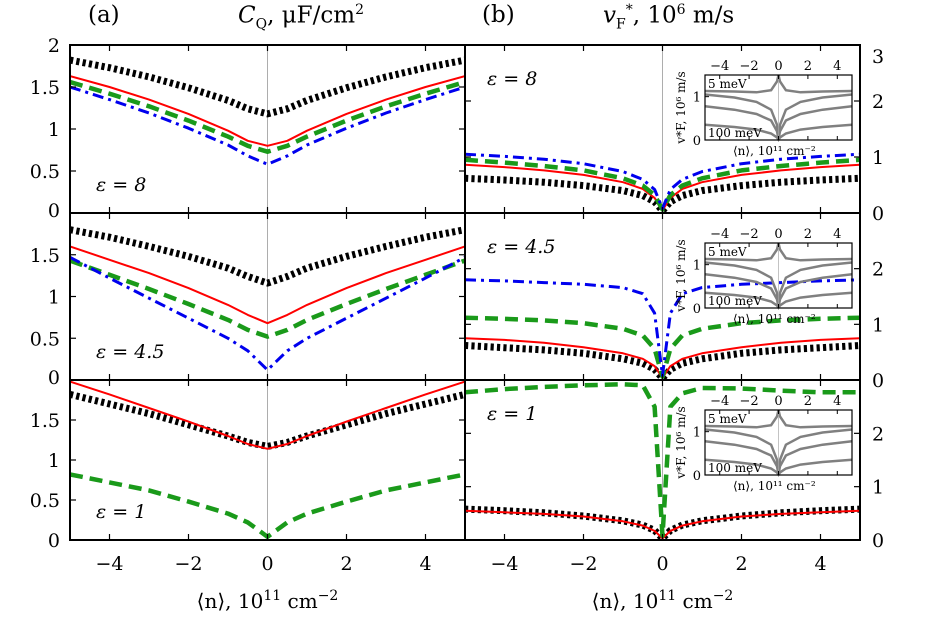 The height and width of the screenshot is (617, 925). I want to click on x-tick-label: 2, so click(741, 564).